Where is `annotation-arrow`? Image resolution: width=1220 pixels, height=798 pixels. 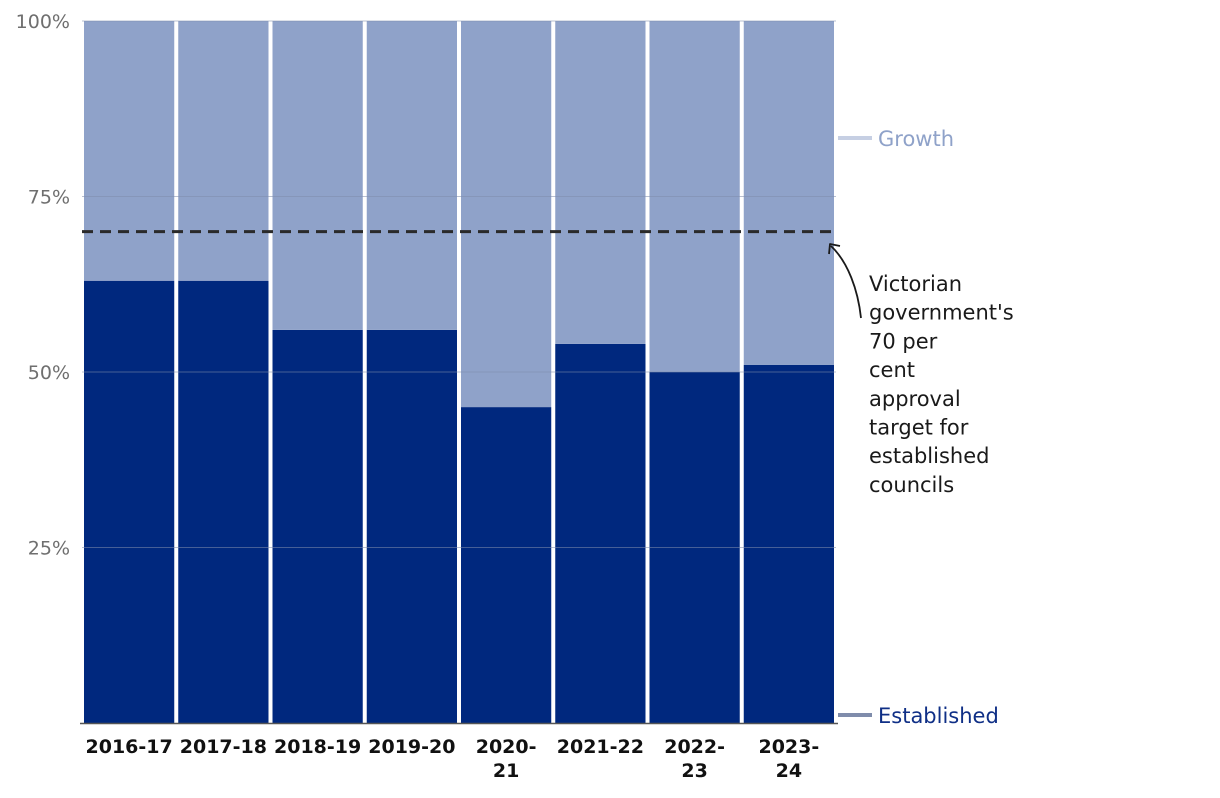 annotation-arrow is located at coordinates (846, 282).